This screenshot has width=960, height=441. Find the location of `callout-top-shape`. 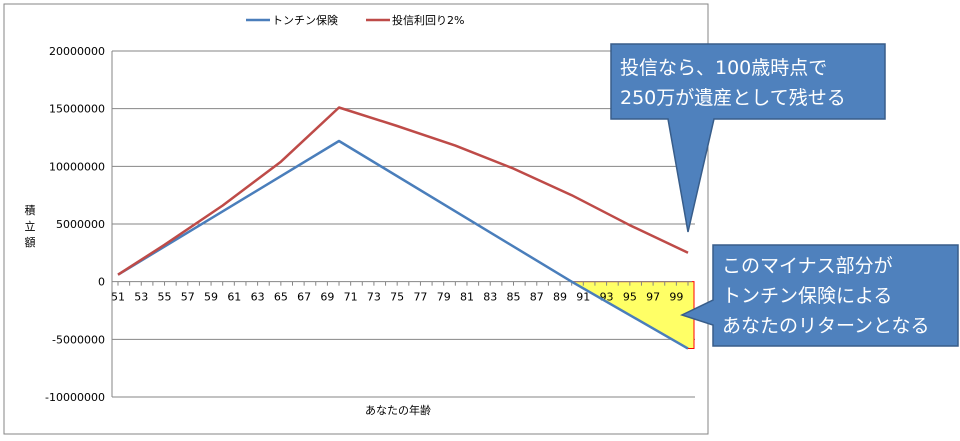

callout-top-shape is located at coordinates (748, 138).